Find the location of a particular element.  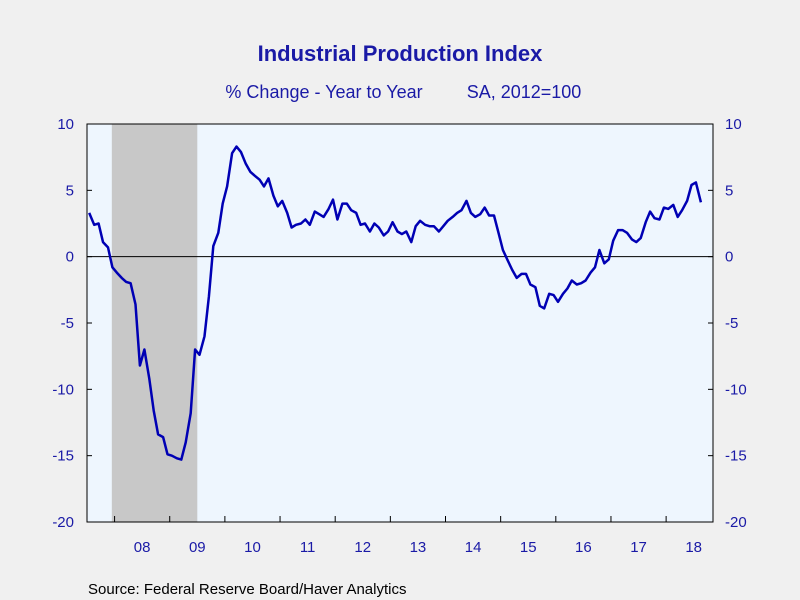

y-tick-label-right: 0 is located at coordinates (729, 257).